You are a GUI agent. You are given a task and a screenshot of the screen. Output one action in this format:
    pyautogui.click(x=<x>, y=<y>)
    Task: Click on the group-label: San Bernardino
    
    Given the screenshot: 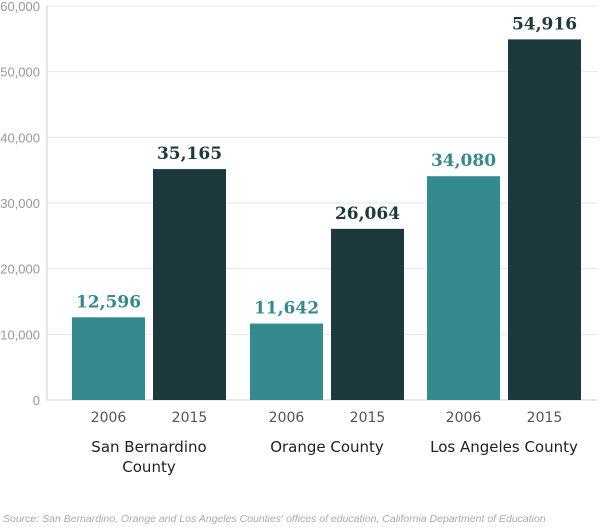 What is the action you would take?
    pyautogui.click(x=148, y=447)
    